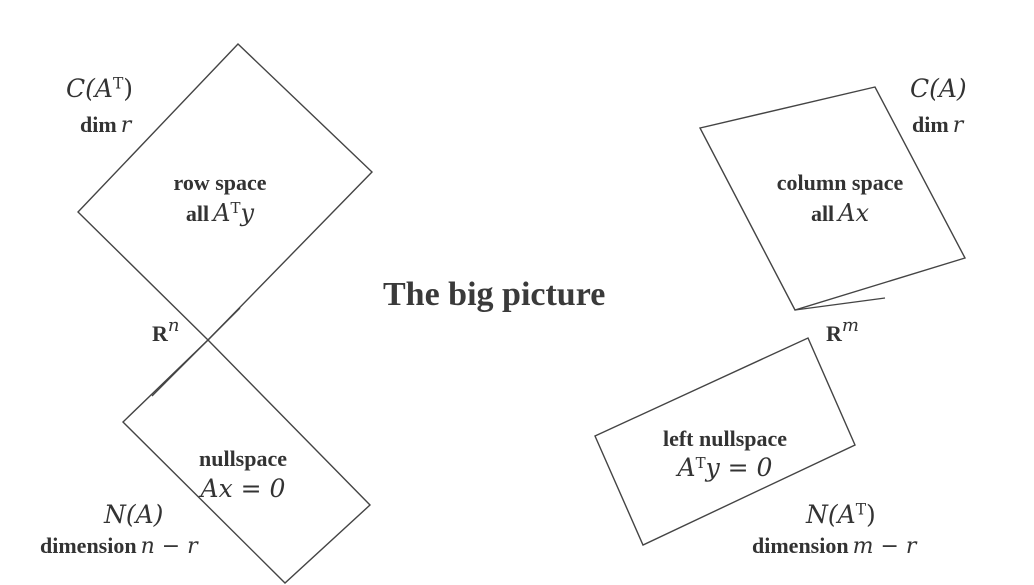 The width and height of the screenshot is (1034, 585). What do you see at coordinates (220, 182) in the screenshot?
I see `row-space-label: row space` at bounding box center [220, 182].